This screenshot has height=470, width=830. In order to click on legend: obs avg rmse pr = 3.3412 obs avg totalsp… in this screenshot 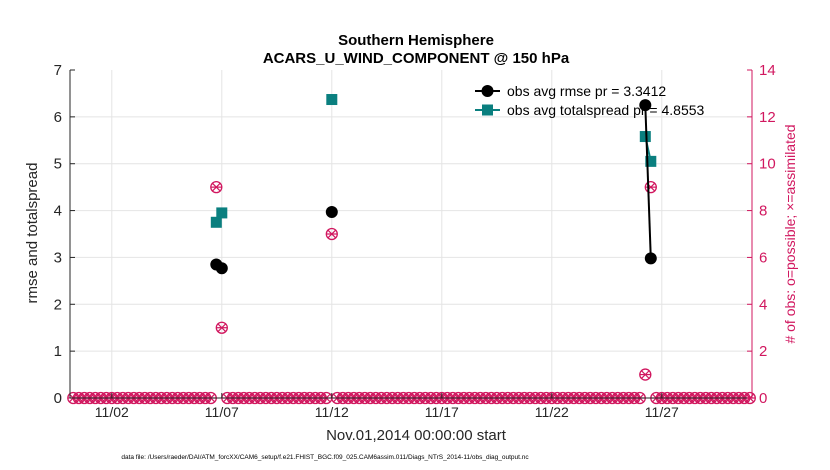, I will do `click(590, 100)`.